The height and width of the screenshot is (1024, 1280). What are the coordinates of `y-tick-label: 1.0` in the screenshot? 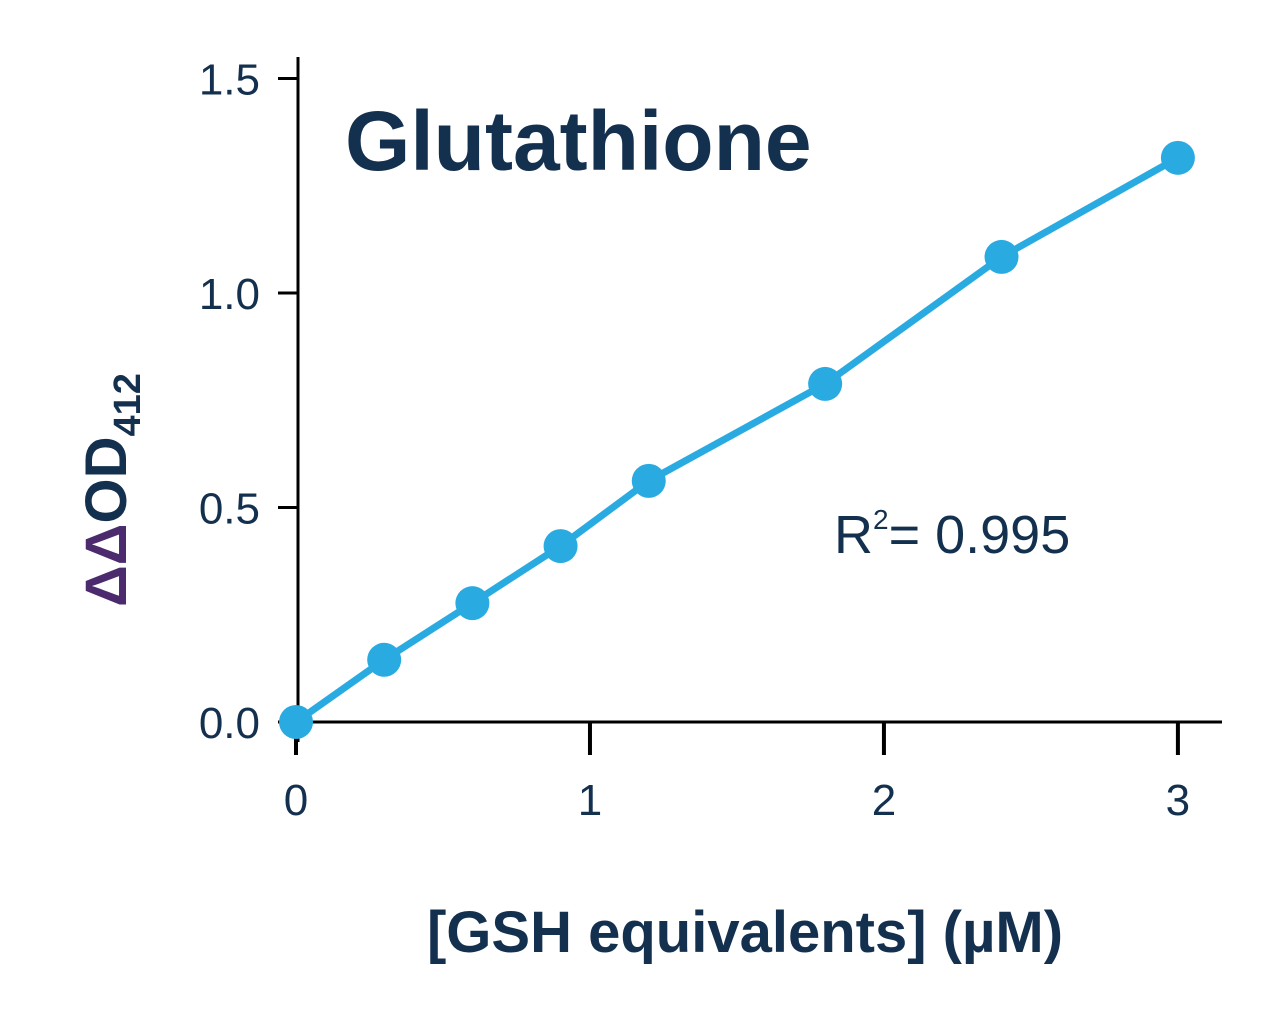 It's located at (229, 294).